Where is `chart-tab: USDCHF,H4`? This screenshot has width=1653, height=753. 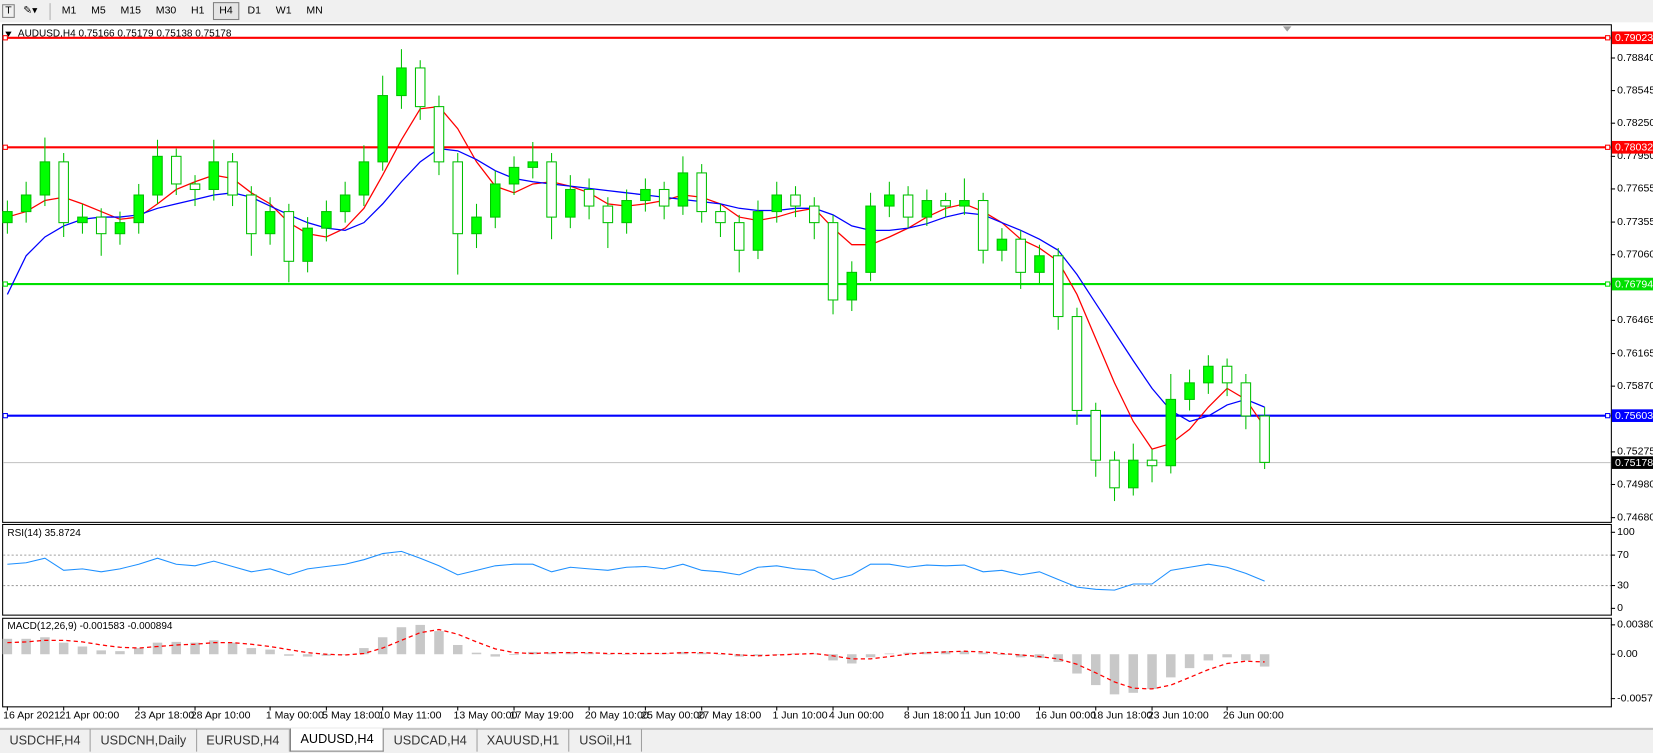
chart-tab: USDCHF,H4 is located at coordinates (46, 740).